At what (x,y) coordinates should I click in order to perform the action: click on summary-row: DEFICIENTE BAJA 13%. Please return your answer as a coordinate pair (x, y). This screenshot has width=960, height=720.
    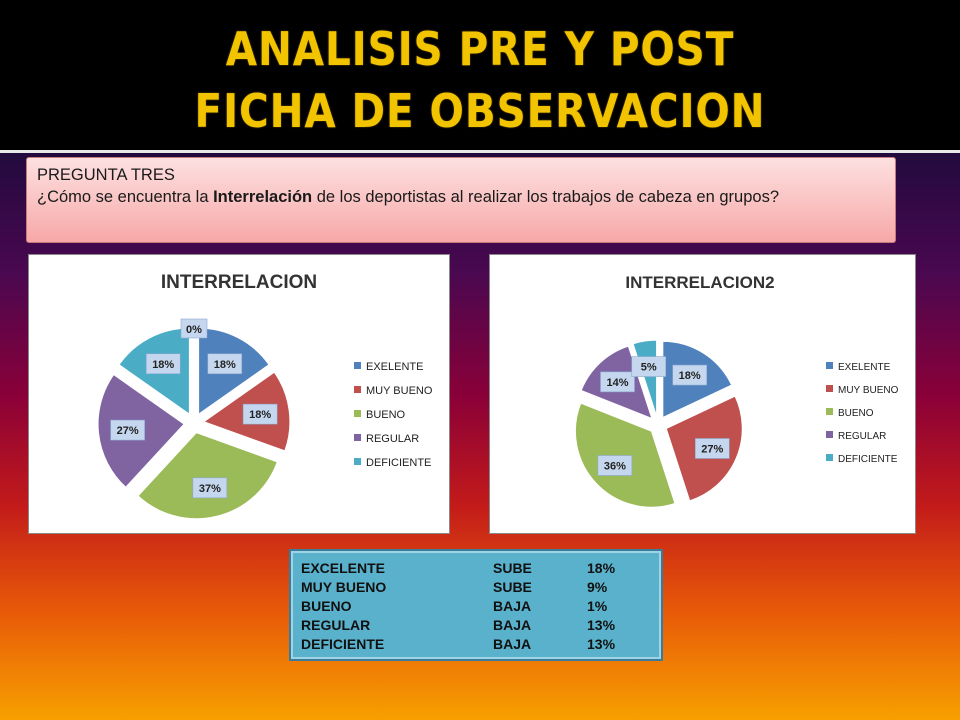
    Looking at the image, I should click on (474, 644).